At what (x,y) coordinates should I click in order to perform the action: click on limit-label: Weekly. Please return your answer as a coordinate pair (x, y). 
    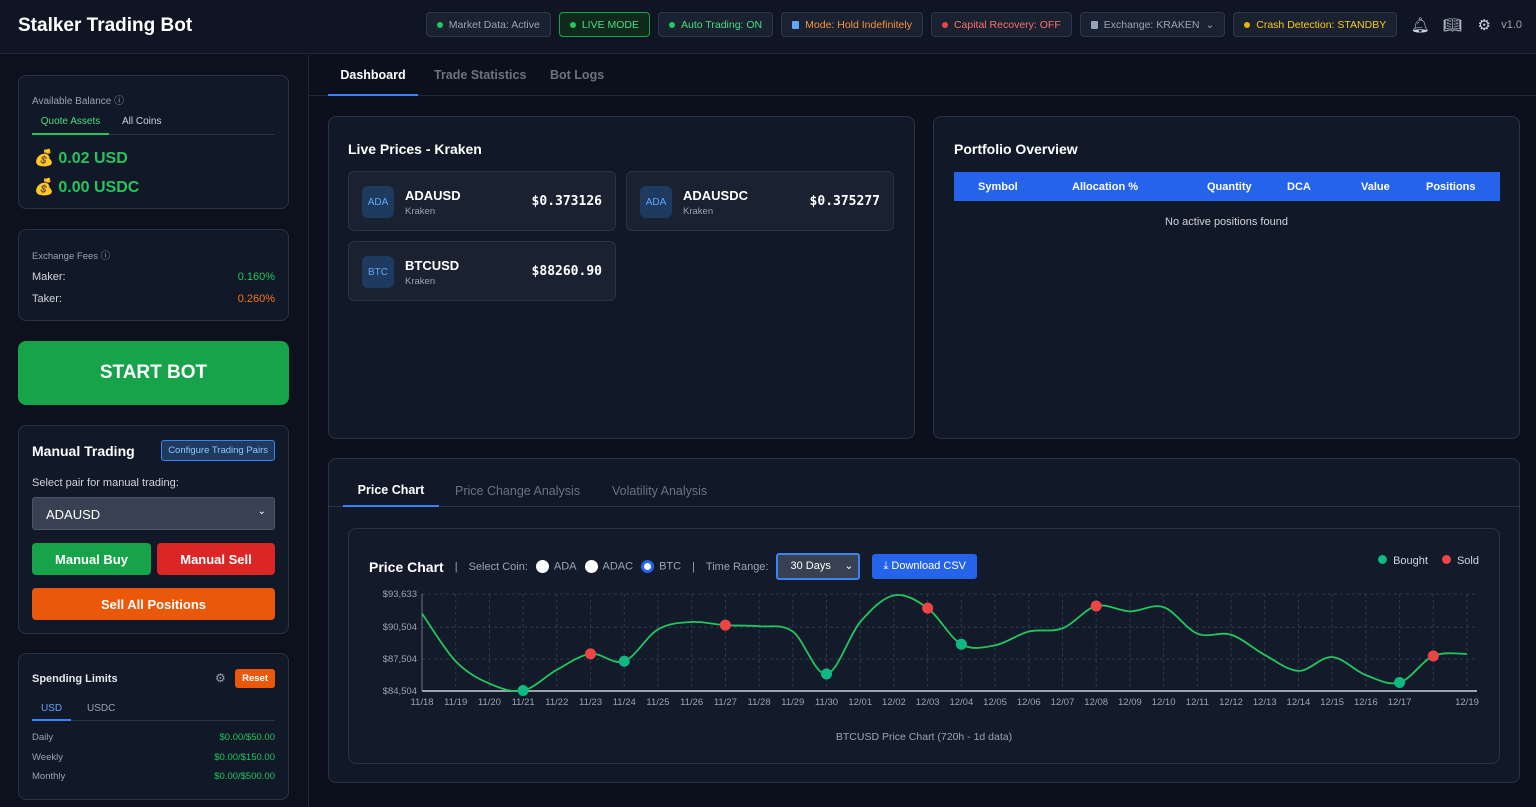
    Looking at the image, I should click on (47, 757).